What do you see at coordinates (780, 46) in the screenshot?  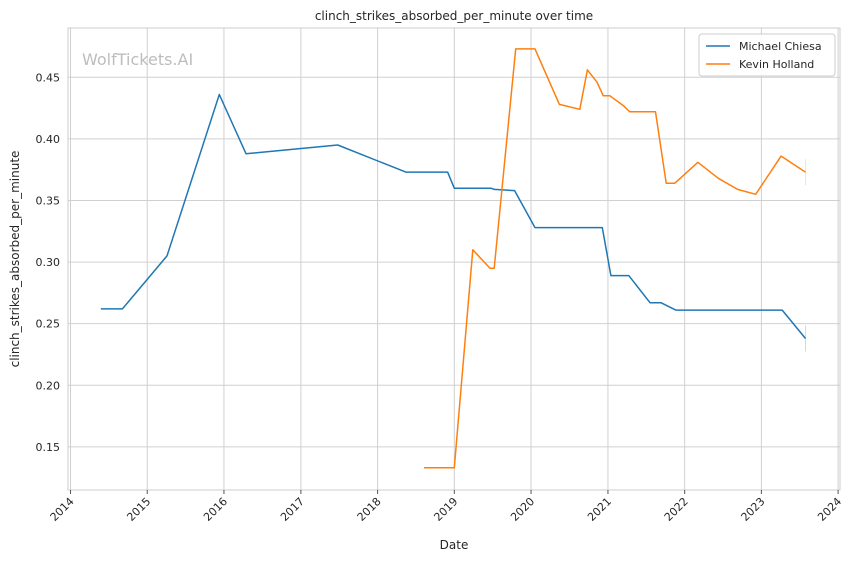 I see `legend-label-michael-chiesa: Michael Chiesa` at bounding box center [780, 46].